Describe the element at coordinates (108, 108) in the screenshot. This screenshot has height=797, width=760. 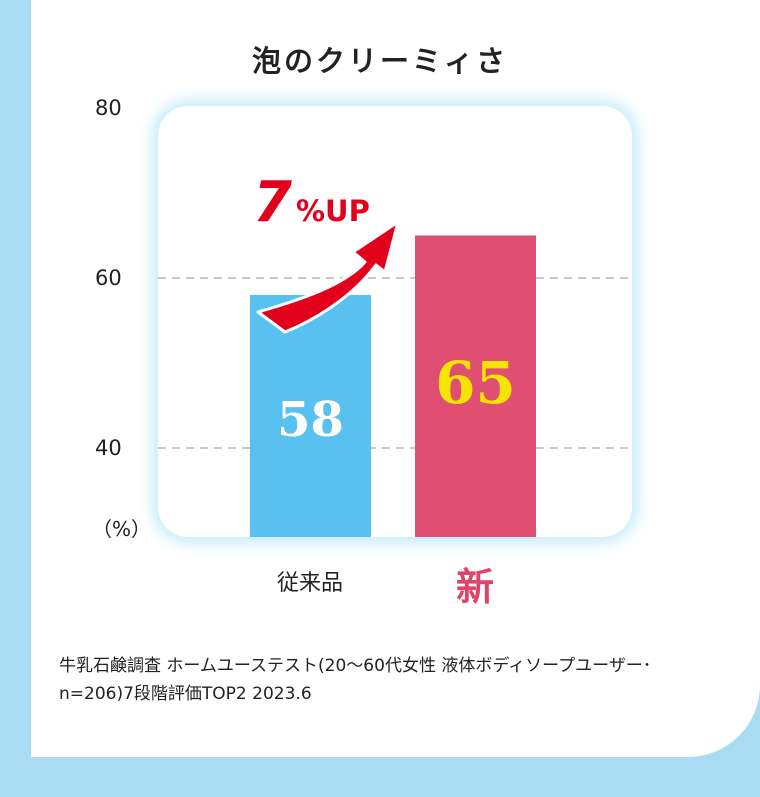
I see `y-tick-80: 80` at that location.